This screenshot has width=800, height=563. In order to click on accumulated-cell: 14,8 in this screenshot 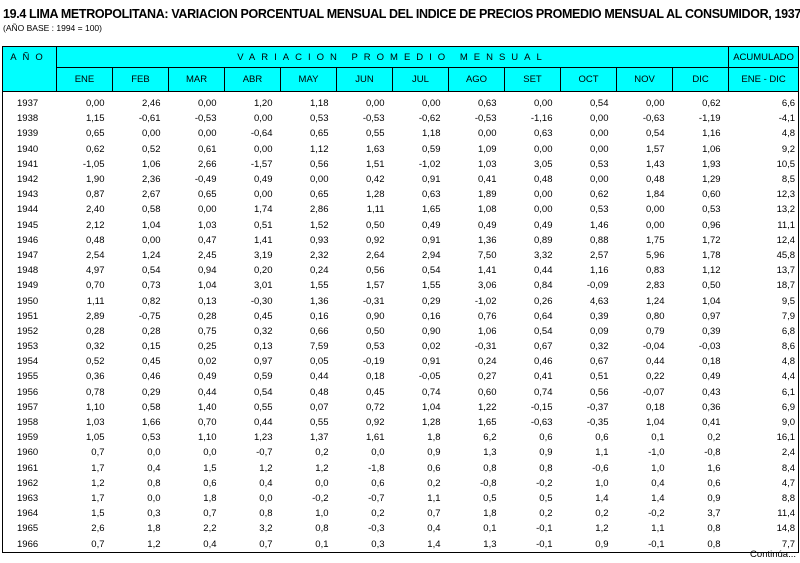, I will do `click(764, 529)`.